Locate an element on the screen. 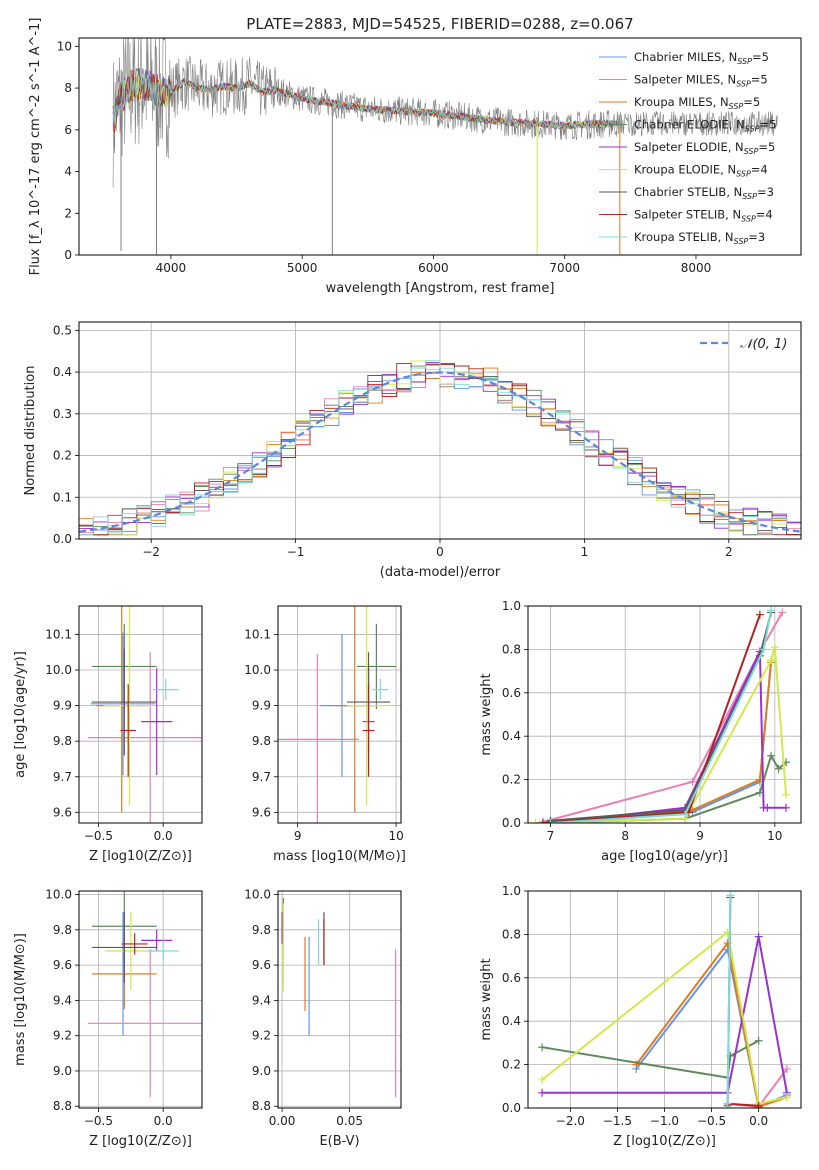 This screenshot has height=1170, width=819. x-tick-label: 0.05 is located at coordinates (349, 1121).